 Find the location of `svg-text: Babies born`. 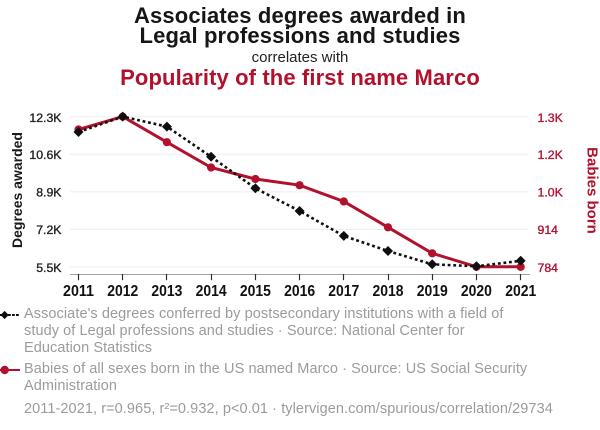

svg-text: Babies born is located at coordinates (592, 190).